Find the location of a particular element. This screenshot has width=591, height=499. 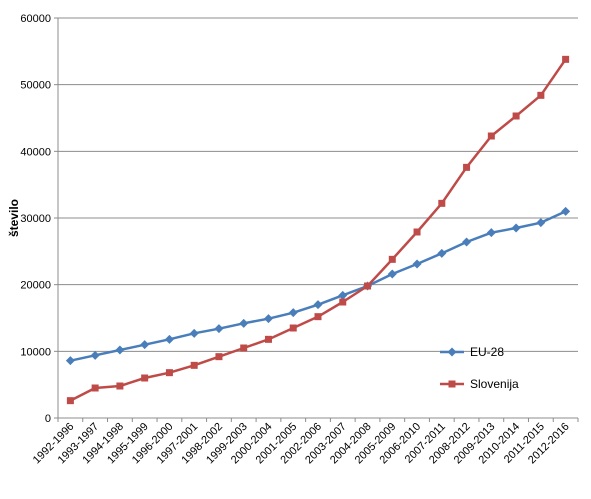

y-tick-label: 40000 is located at coordinates (35, 152).